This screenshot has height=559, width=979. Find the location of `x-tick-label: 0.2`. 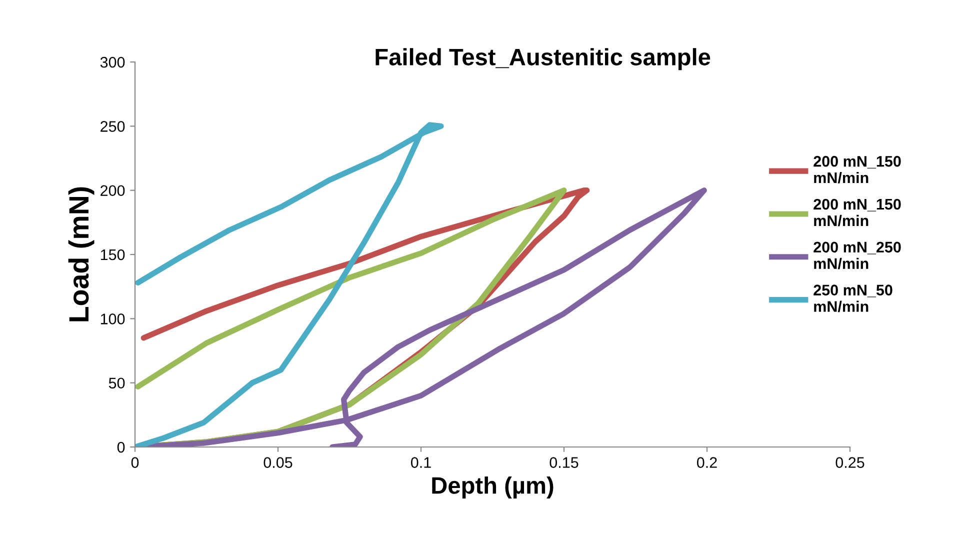

x-tick-label: 0.2 is located at coordinates (706, 462).